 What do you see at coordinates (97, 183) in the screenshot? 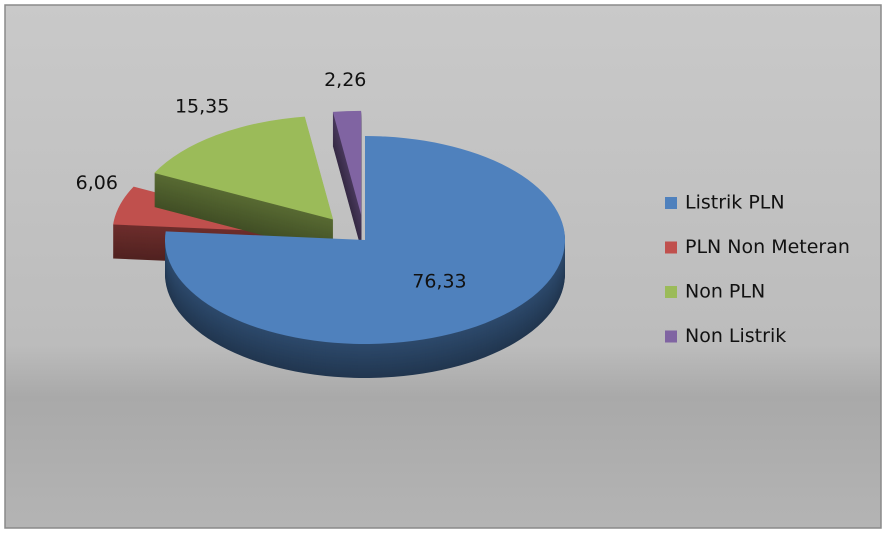
I see `data-label: 6,06` at bounding box center [97, 183].